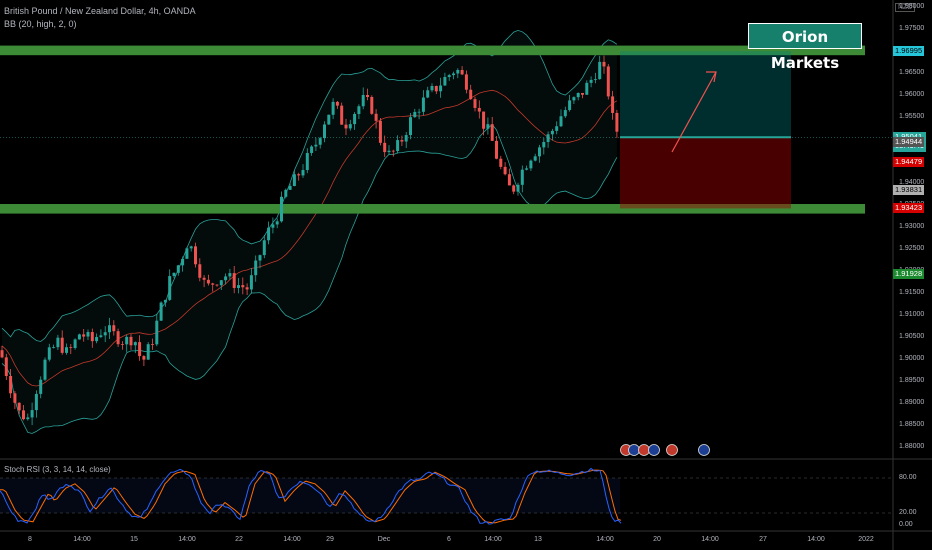 The height and width of the screenshot is (550, 932). What do you see at coordinates (909, 190) in the screenshot?
I see `price-badge: 1.93831` at bounding box center [909, 190].